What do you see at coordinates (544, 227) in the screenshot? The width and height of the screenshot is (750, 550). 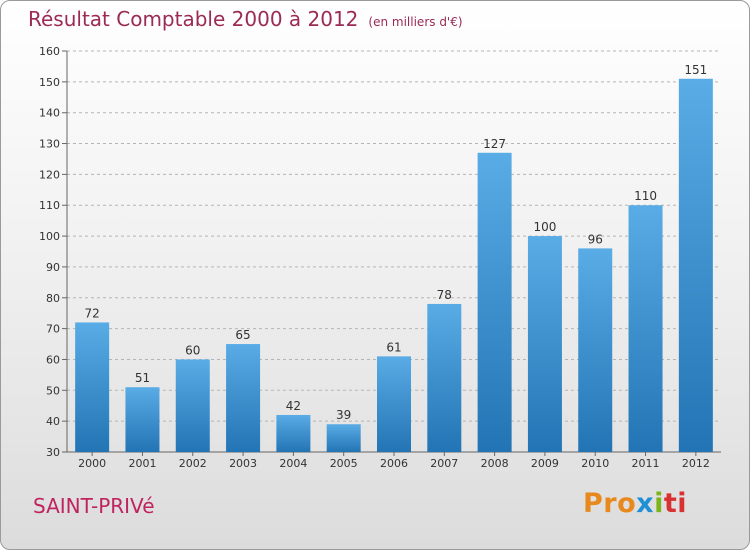 I see `data-label-2009: 100` at bounding box center [544, 227].